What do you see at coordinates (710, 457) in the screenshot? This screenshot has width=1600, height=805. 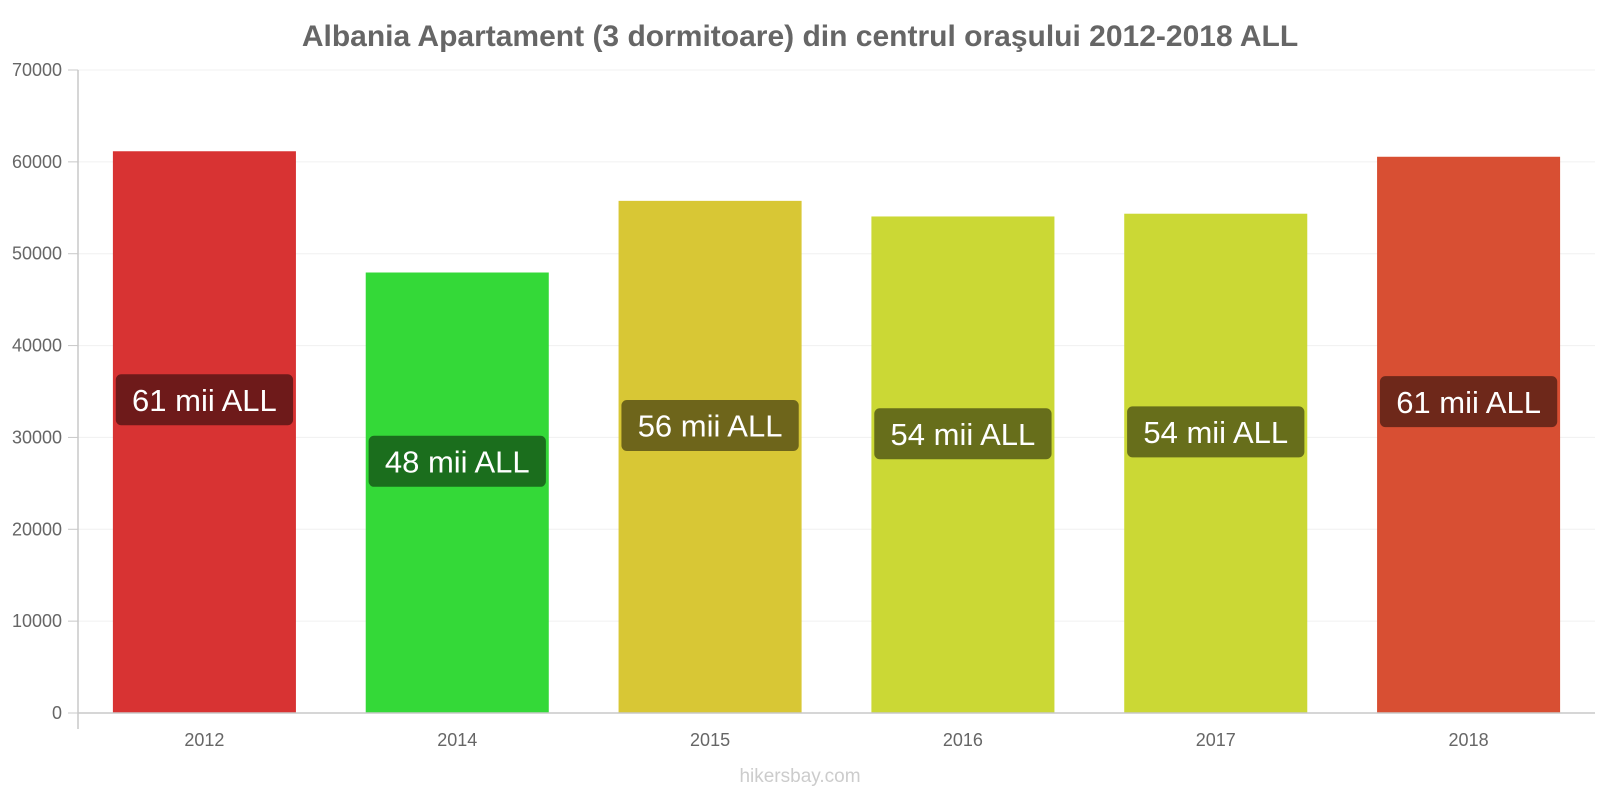 I see `bar-2015` at bounding box center [710, 457].